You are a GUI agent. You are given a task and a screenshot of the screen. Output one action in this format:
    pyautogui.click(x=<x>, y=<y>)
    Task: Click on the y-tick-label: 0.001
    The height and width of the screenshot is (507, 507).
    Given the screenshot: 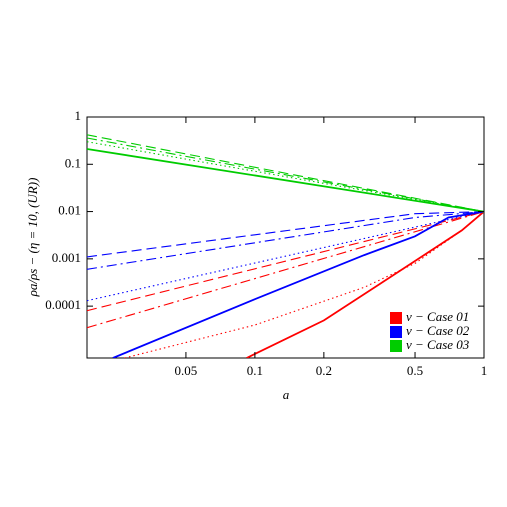 What is the action you would take?
    pyautogui.click(x=66, y=257)
    